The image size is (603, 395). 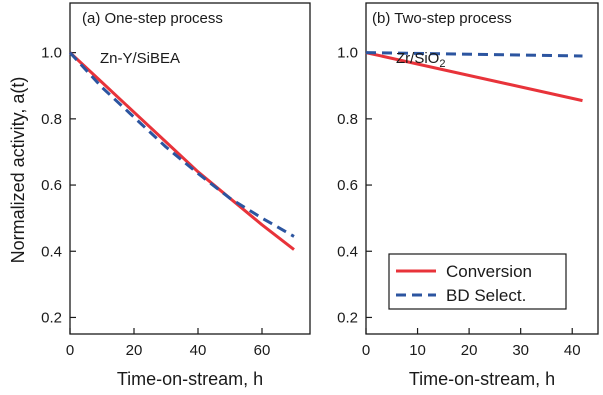 I want to click on panel-b-series, so click(x=474, y=77).